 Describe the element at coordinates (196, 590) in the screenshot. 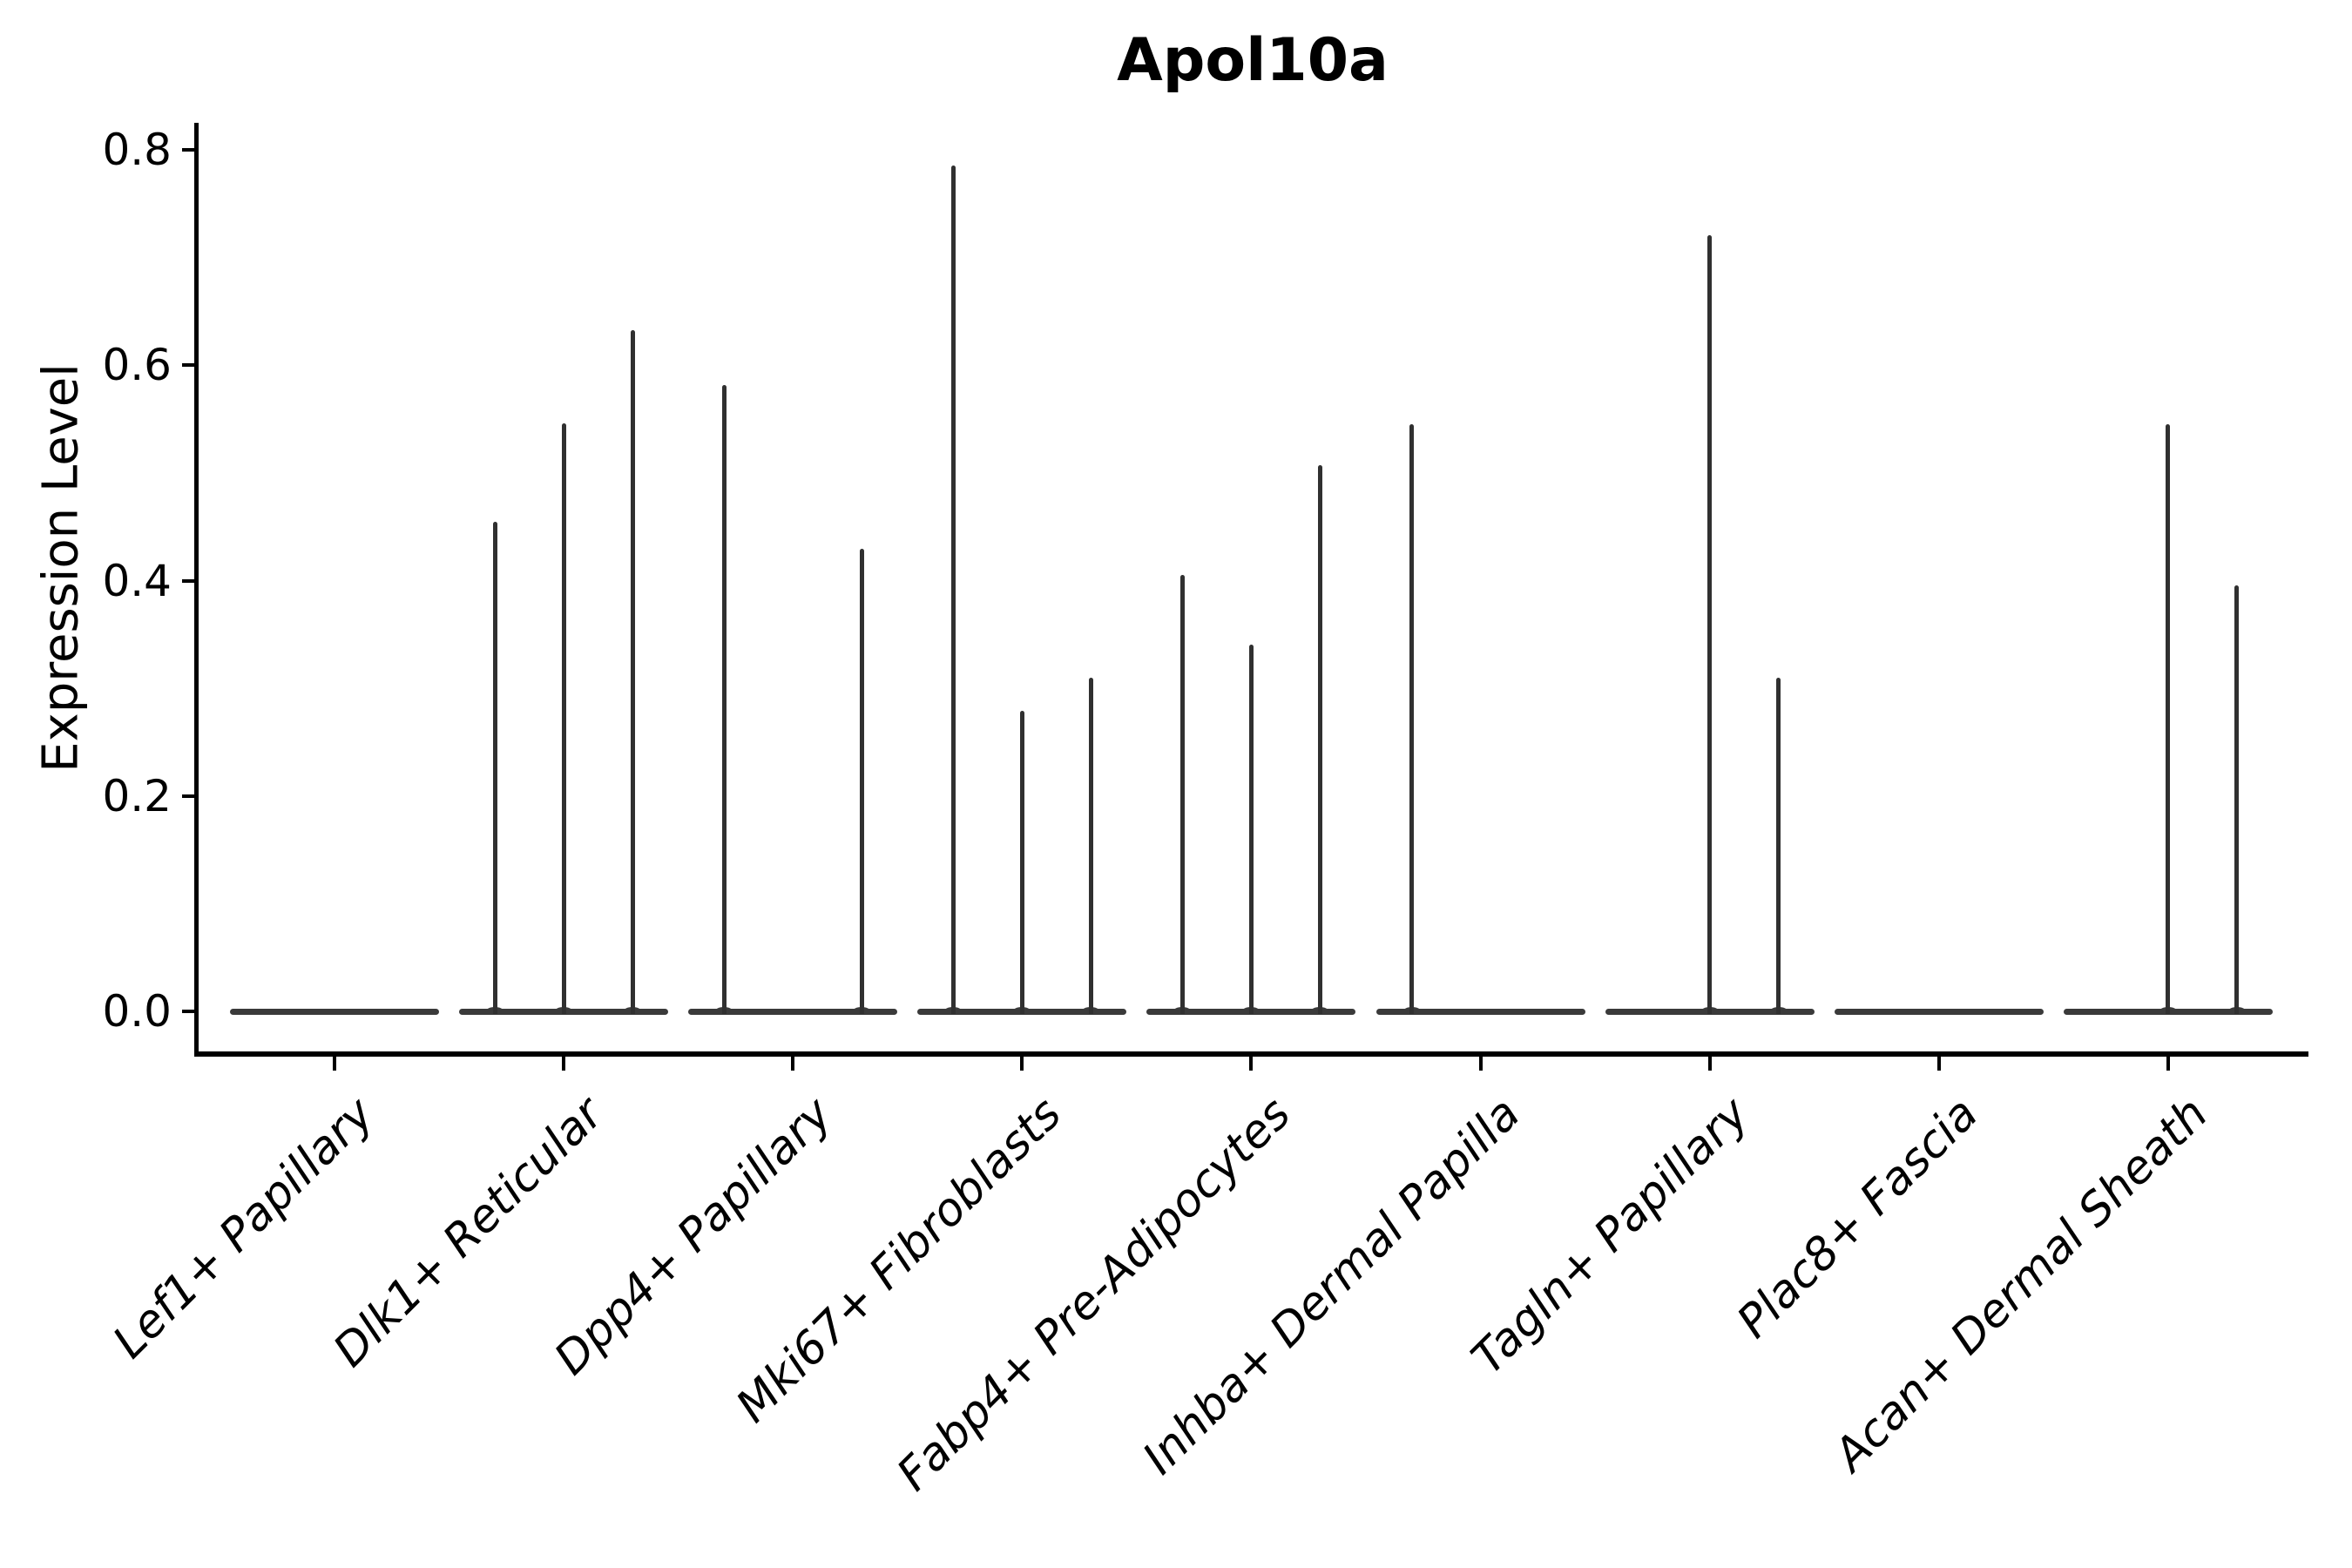

I see `y-axis-spine` at that location.